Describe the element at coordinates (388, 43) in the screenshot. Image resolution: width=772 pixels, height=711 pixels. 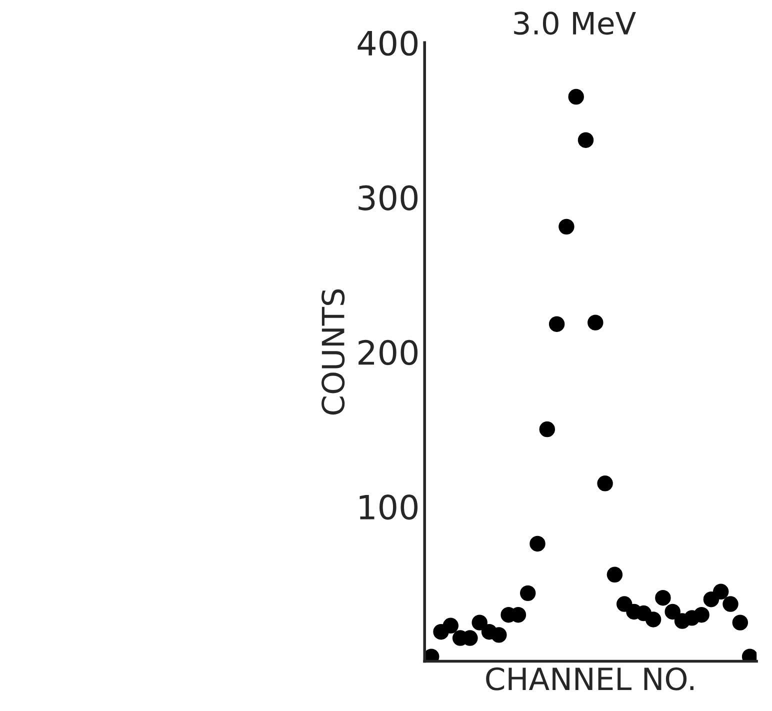
I see `y-tick-label: 400` at that location.